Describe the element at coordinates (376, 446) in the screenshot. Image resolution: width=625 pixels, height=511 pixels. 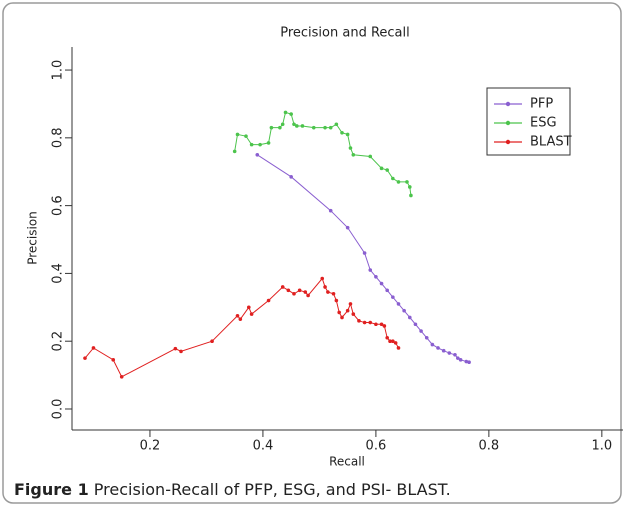
I see `x-tick-label: 0.6` at that location.